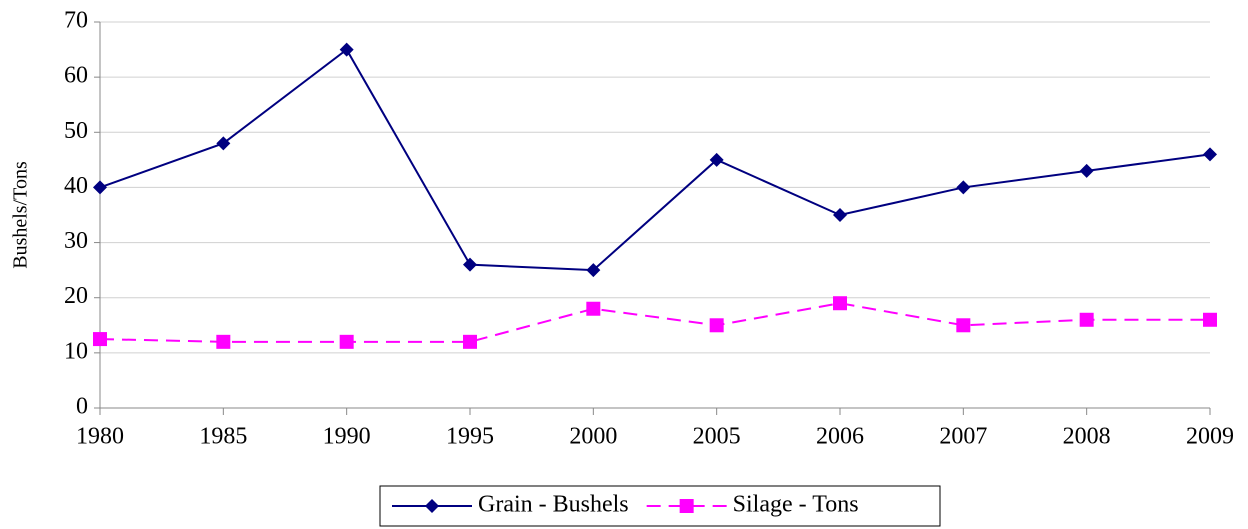 The image size is (1248, 529). What do you see at coordinates (76, 351) in the screenshot?
I see `y-tick-label: 10` at bounding box center [76, 351].